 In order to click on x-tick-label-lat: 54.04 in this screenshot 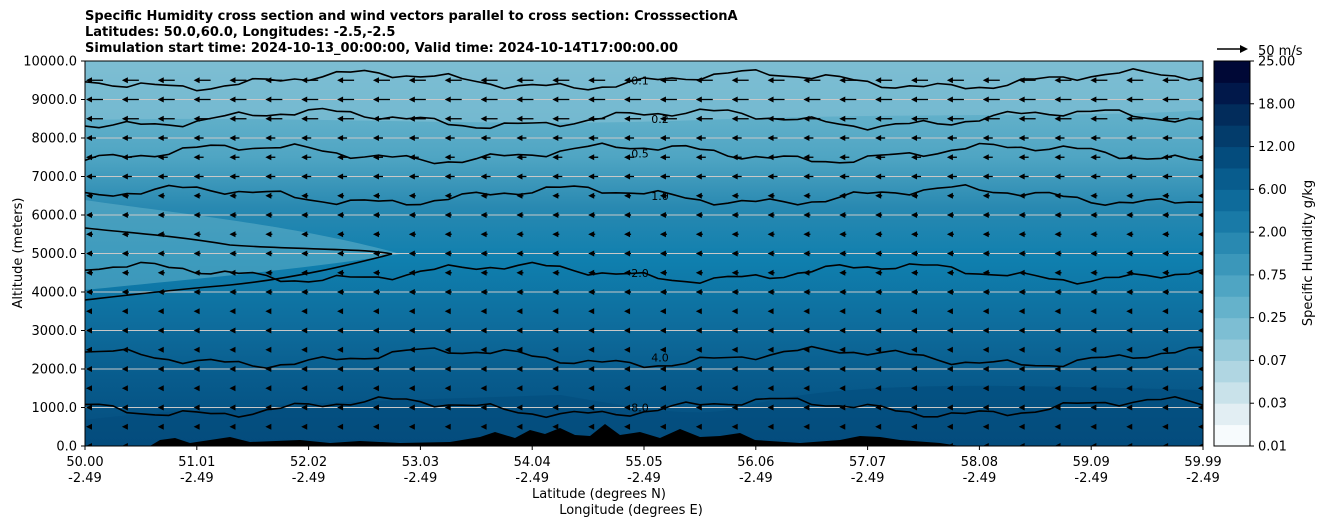, I will do `click(532, 462)`.